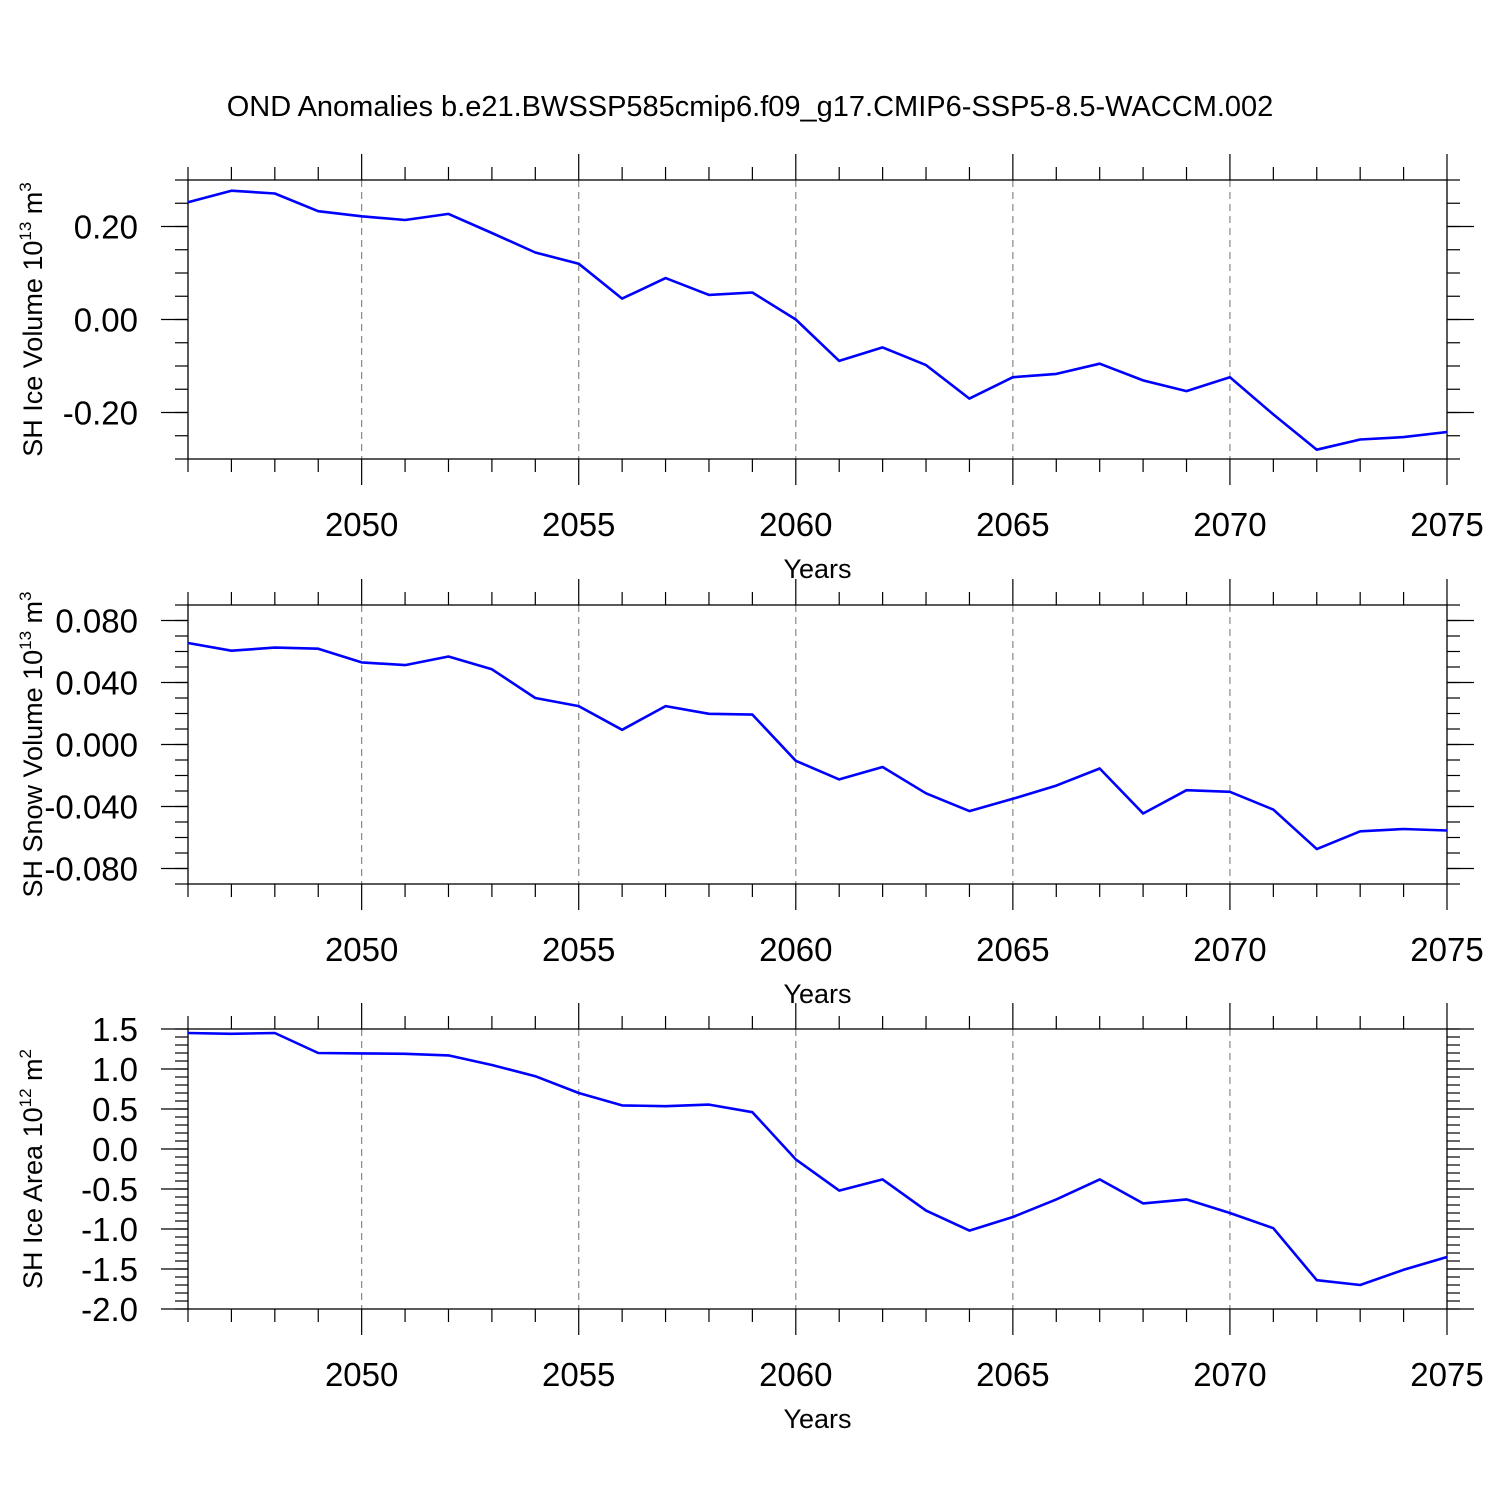 The image size is (1500, 1500). I want to click on y-axis-label: SH Ice Volume 1013 m3, so click(32, 319).